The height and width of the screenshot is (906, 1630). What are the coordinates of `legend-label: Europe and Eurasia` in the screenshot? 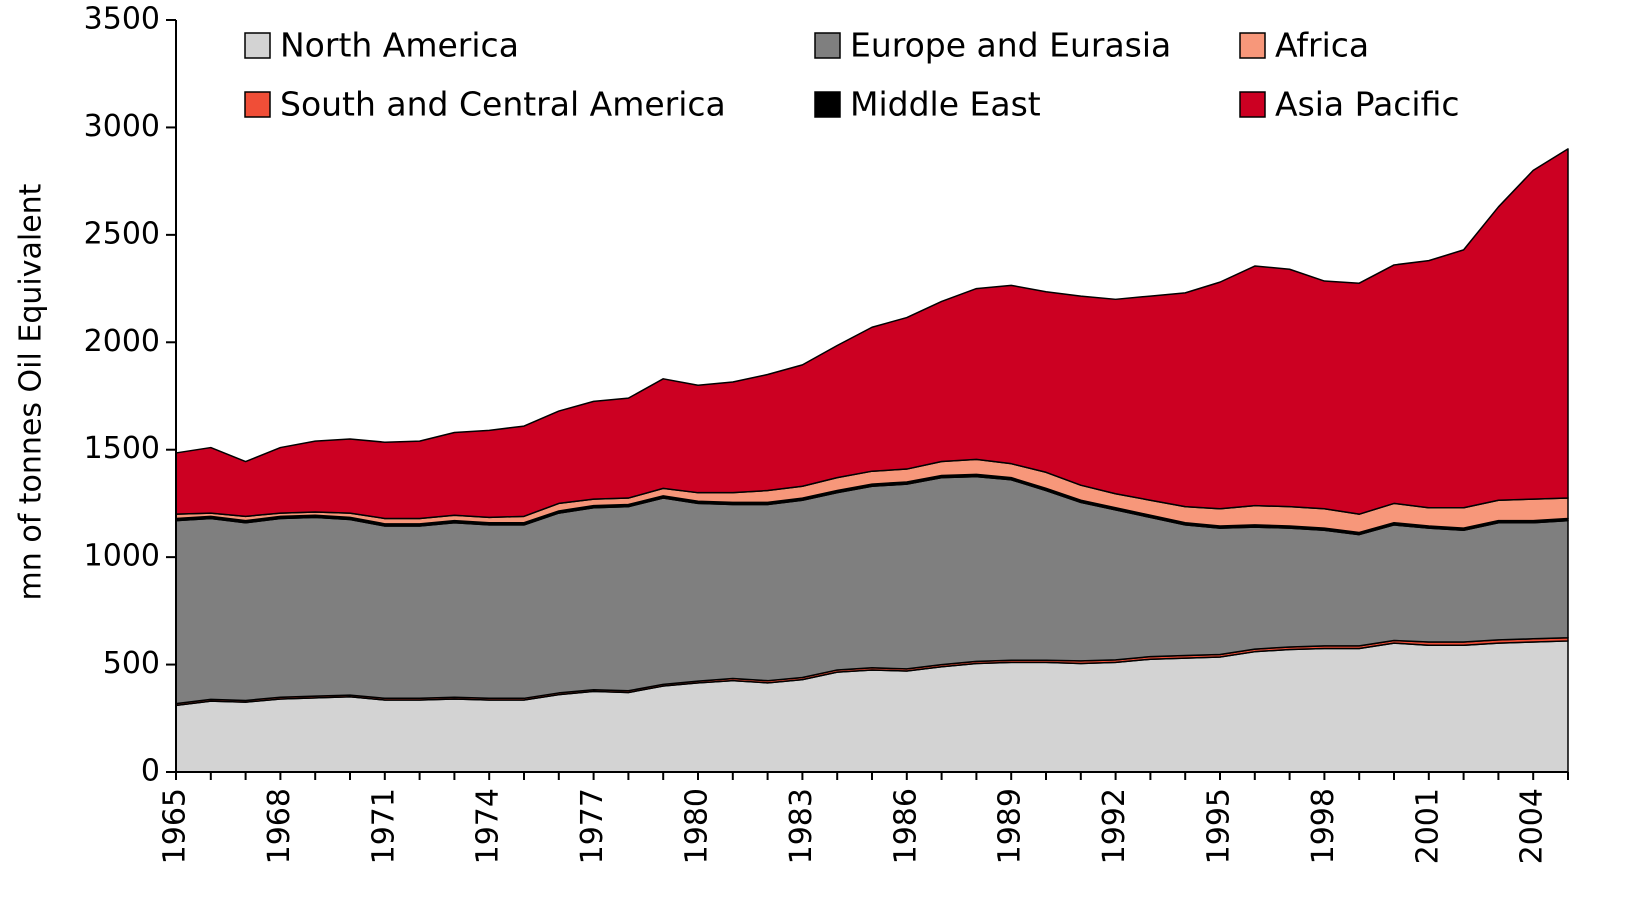 It's located at (1010, 45).